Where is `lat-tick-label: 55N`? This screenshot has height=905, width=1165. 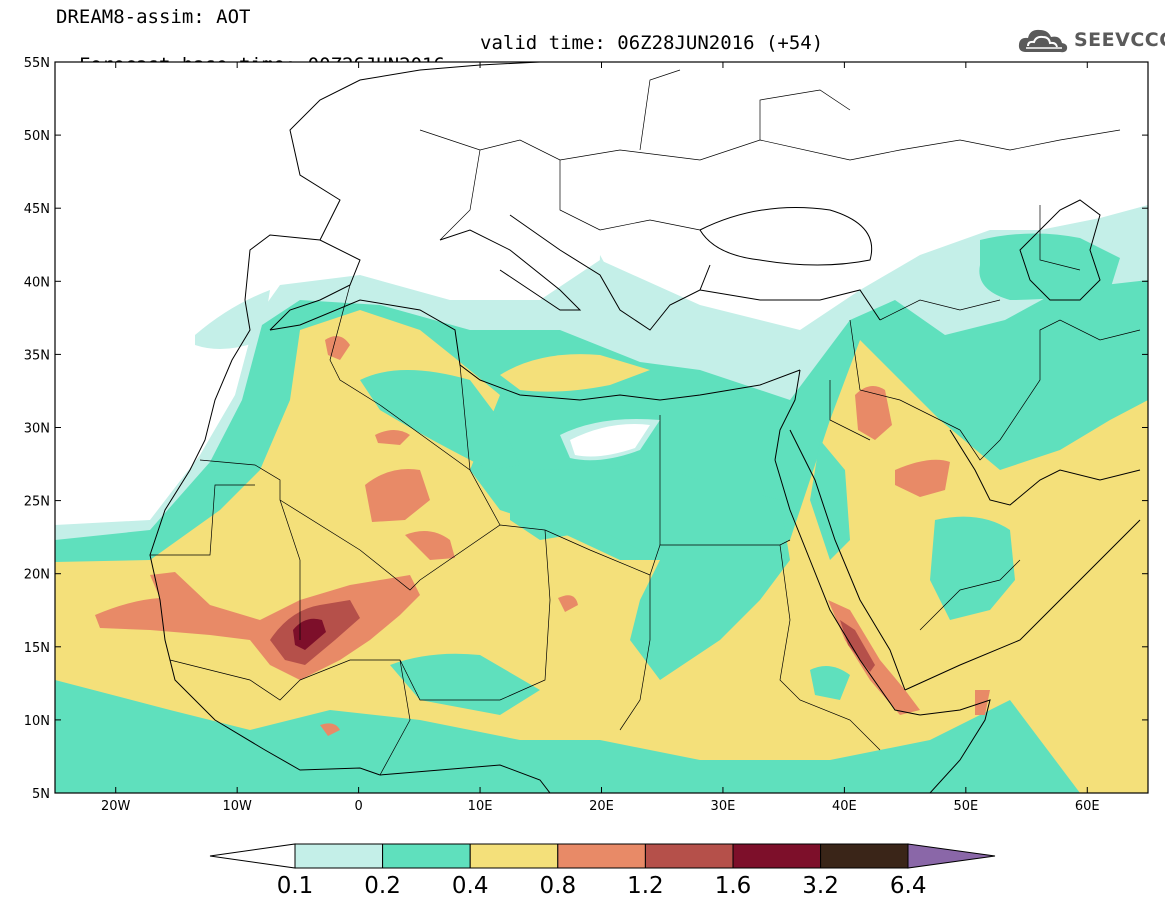 lat-tick-label: 55N is located at coordinates (37, 63).